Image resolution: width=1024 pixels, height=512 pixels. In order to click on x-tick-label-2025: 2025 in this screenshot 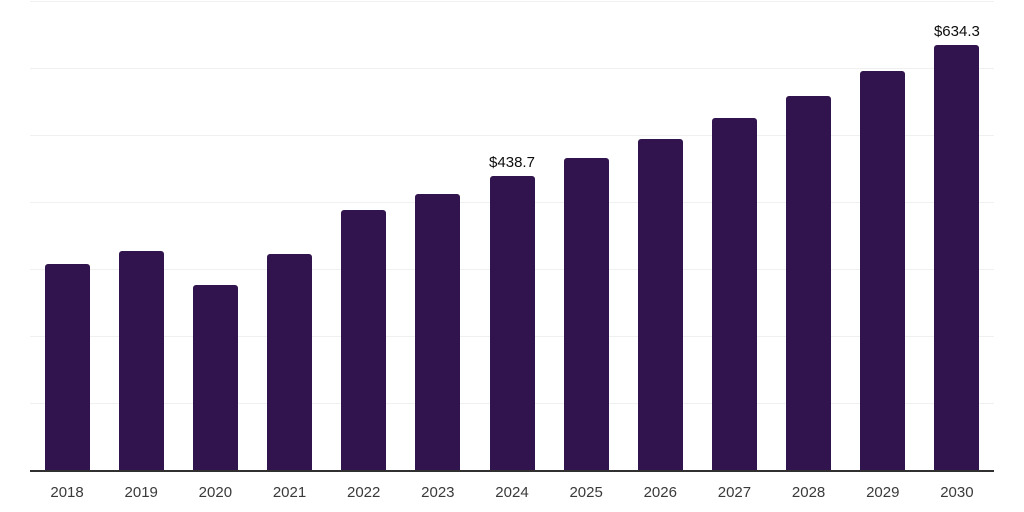, I will do `click(586, 492)`.